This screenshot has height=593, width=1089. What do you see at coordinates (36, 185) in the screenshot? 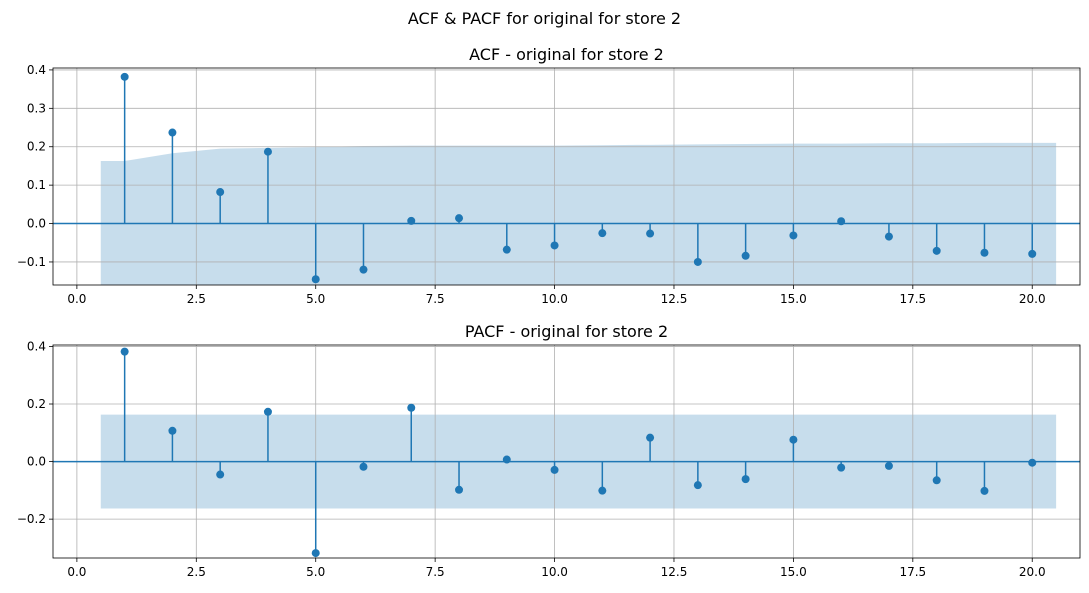
I see `acf-y-tick-label: 0.1` at bounding box center [36, 185].